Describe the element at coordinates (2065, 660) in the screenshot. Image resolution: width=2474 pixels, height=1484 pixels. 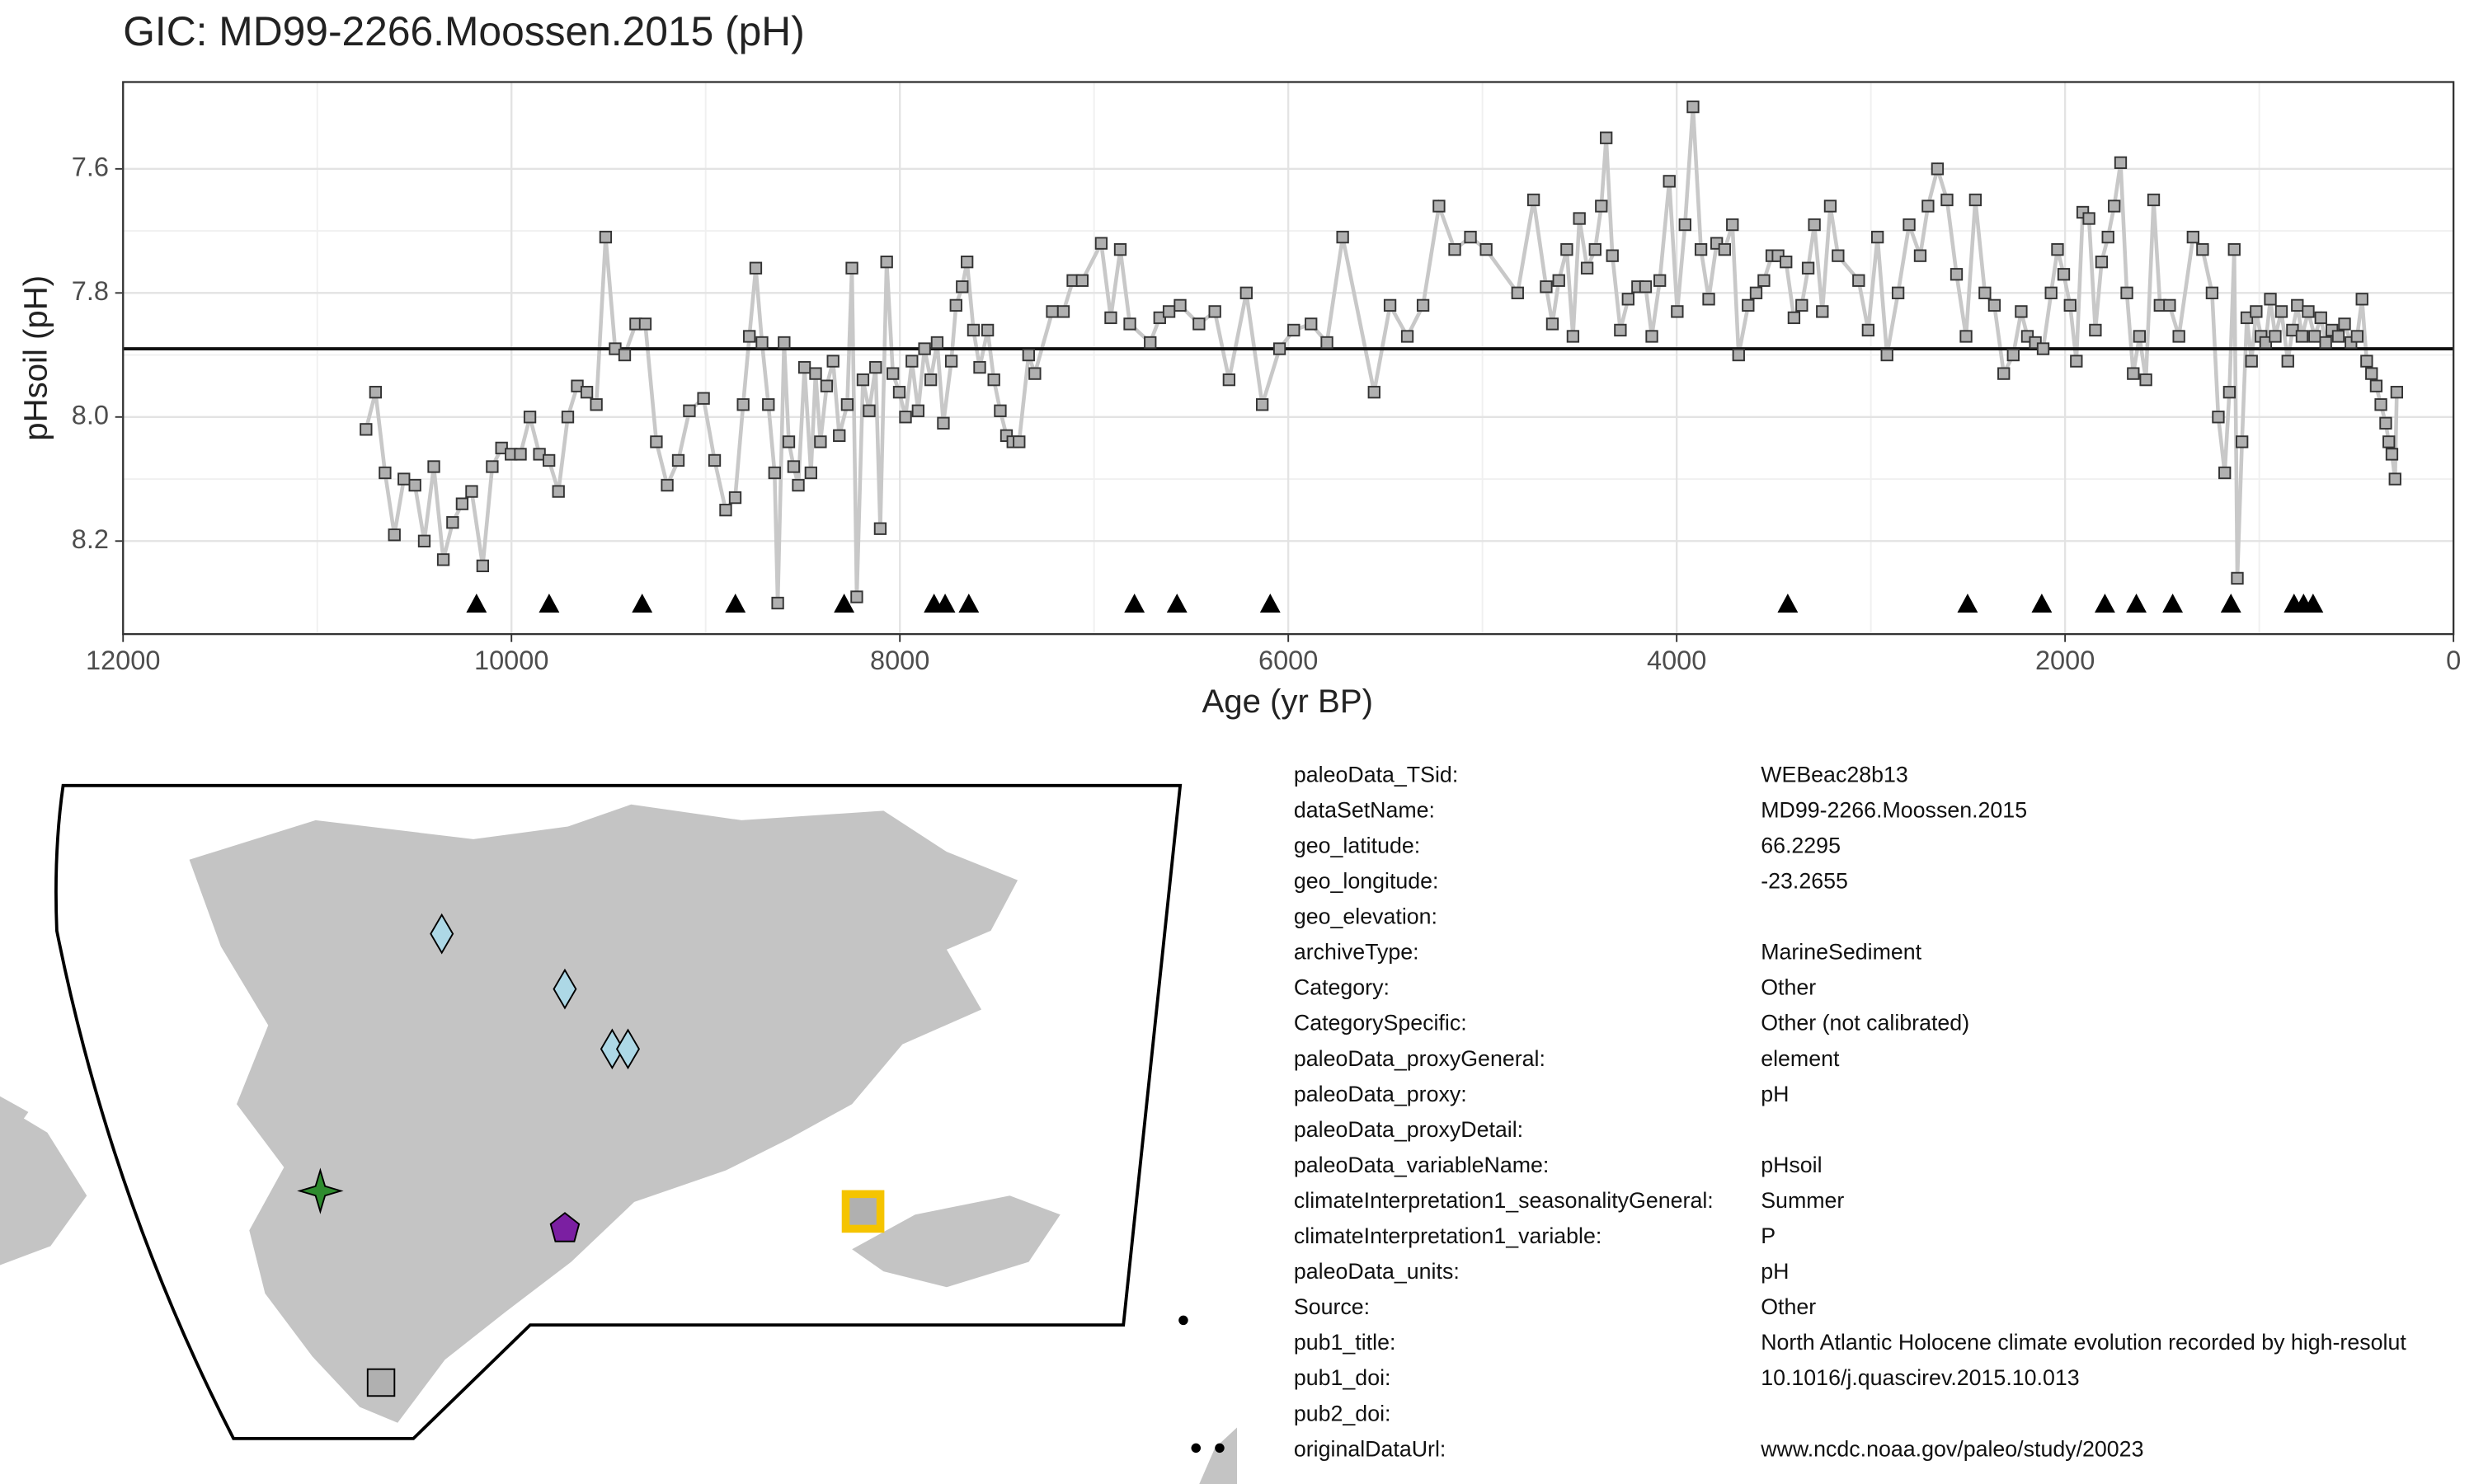
I see `x-tick-label: 2000` at that location.